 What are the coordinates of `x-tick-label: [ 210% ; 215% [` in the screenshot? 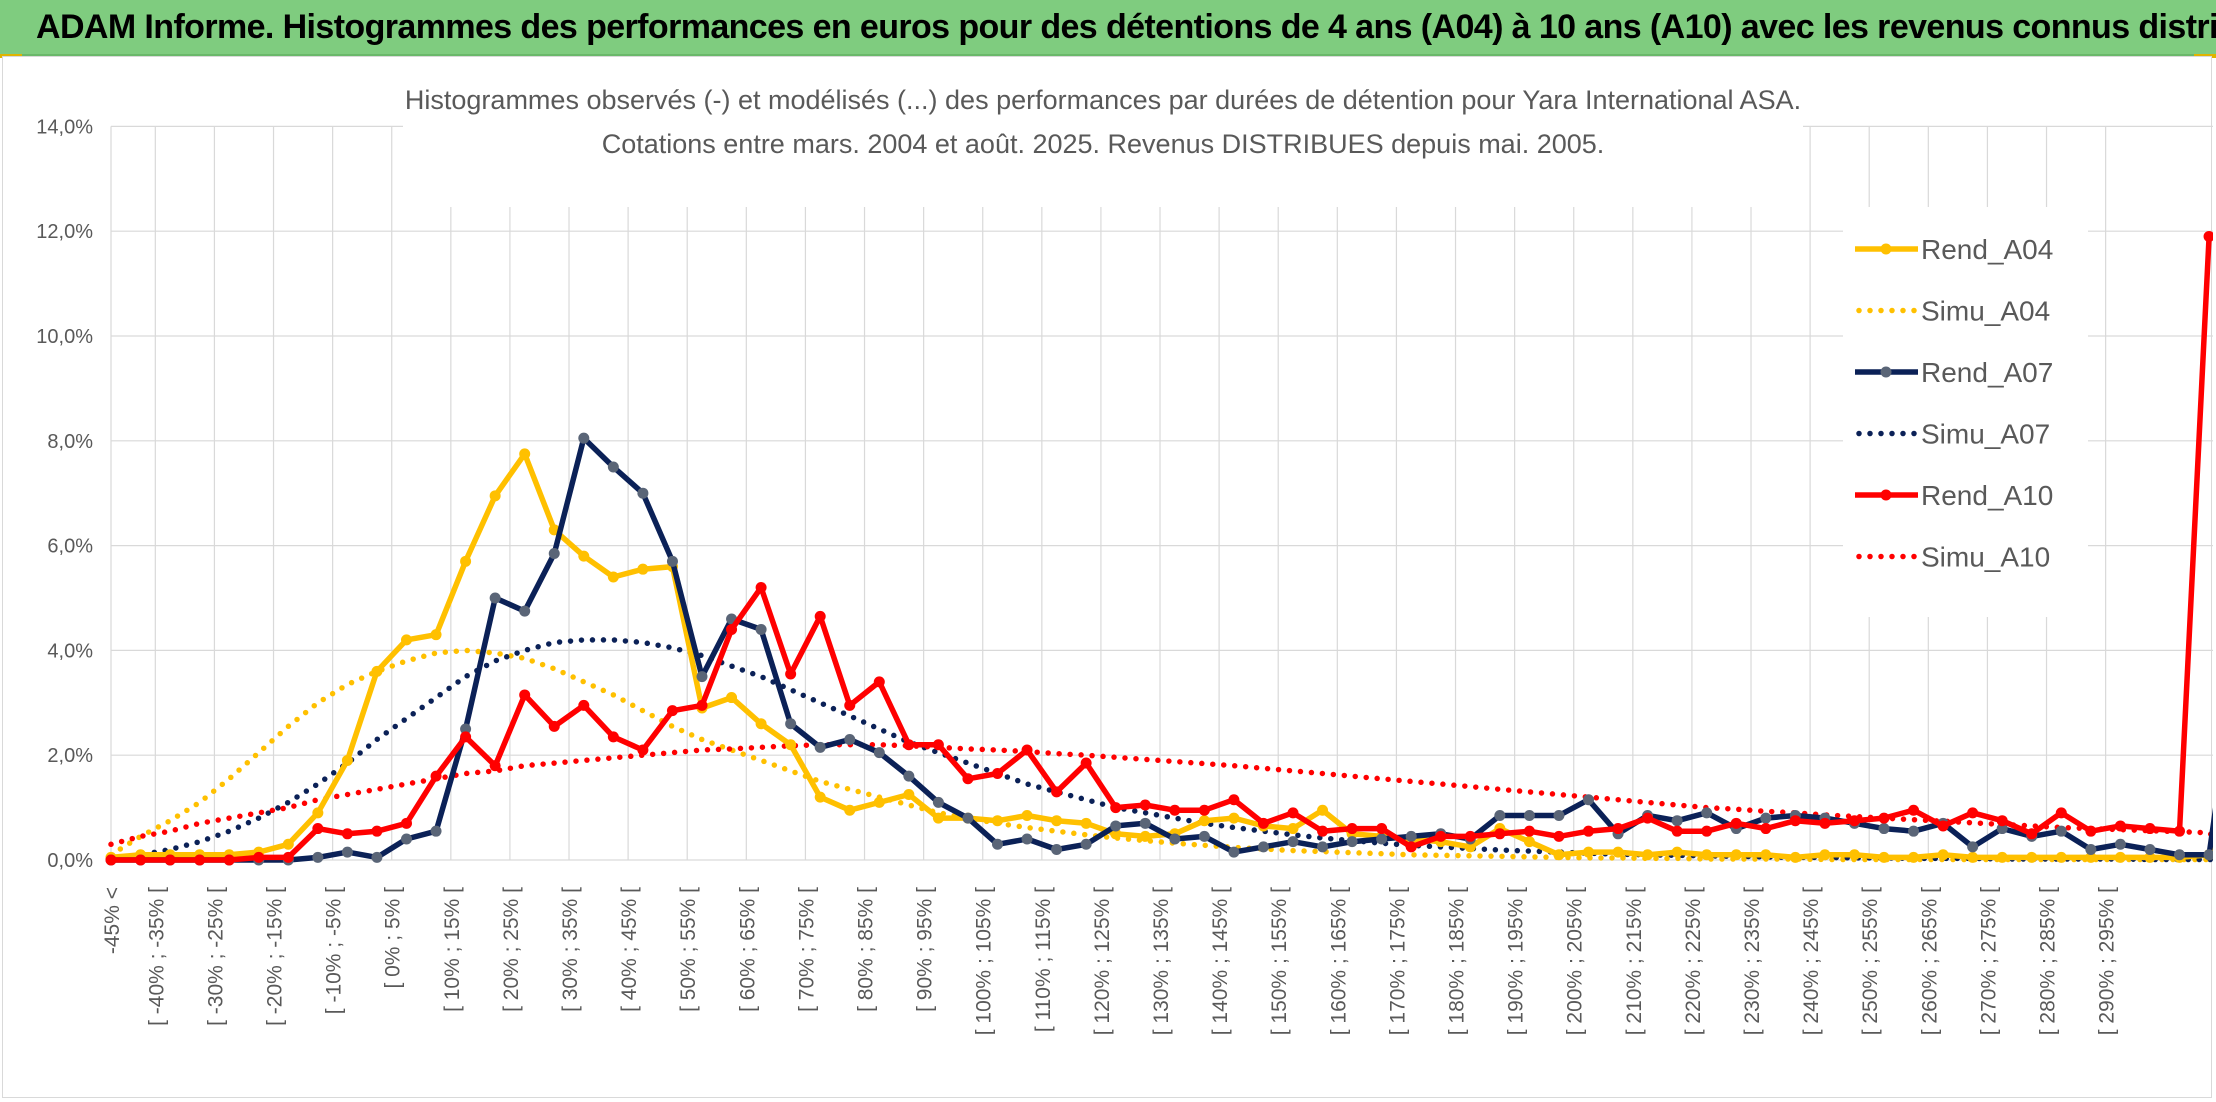 It's located at (1634, 961).